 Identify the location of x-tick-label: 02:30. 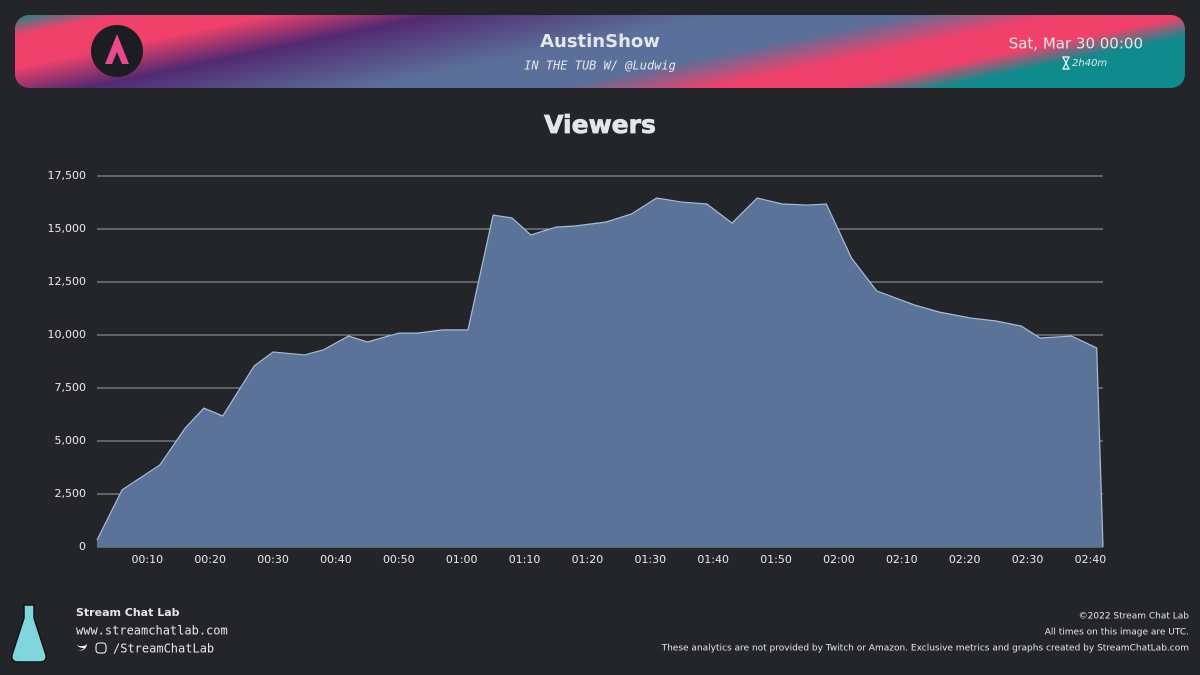
(1028, 559).